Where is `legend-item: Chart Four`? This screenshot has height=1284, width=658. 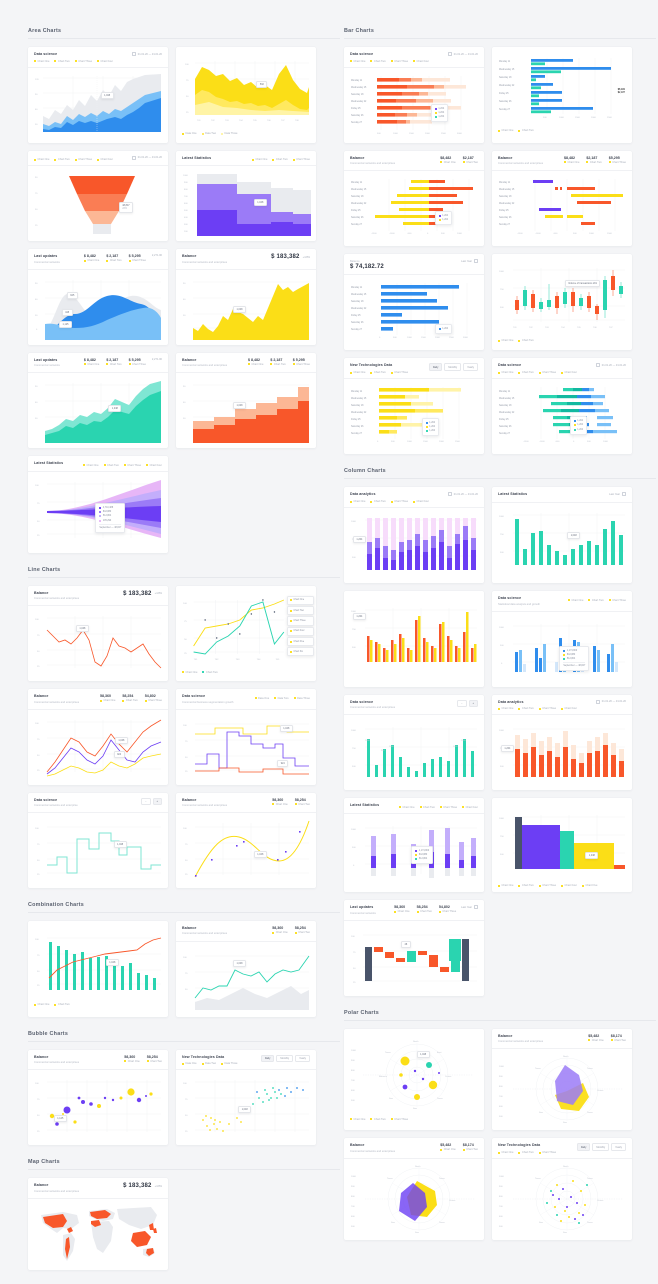 legend-item: Chart Four is located at coordinates (569, 372).